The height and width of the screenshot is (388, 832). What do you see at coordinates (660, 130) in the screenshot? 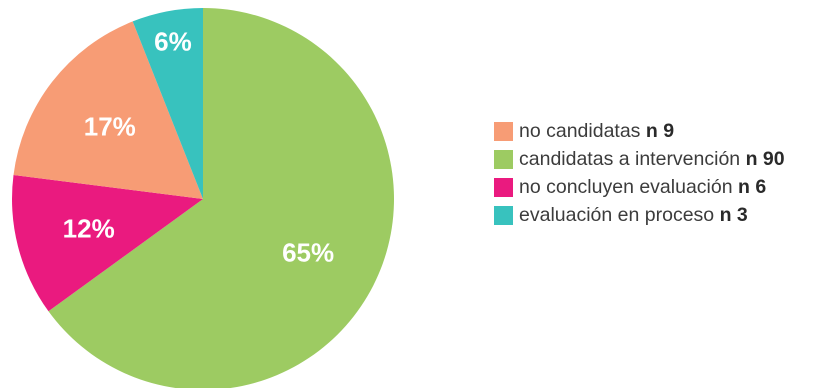
I see `legend-count: n 9` at bounding box center [660, 130].